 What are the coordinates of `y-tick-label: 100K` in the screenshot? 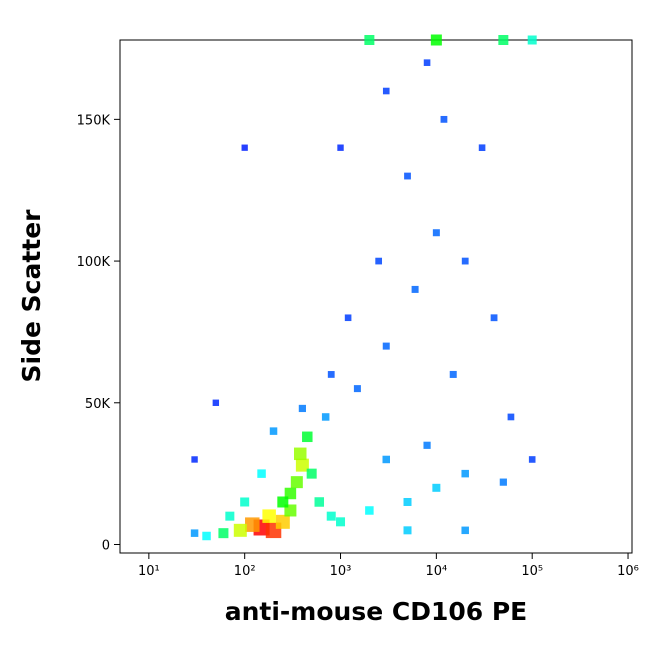 It's located at (94, 262).